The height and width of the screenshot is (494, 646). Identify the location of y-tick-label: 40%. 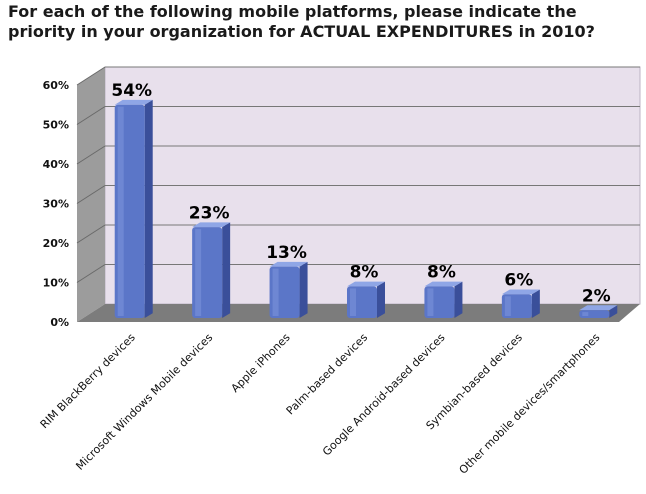
(56, 164).